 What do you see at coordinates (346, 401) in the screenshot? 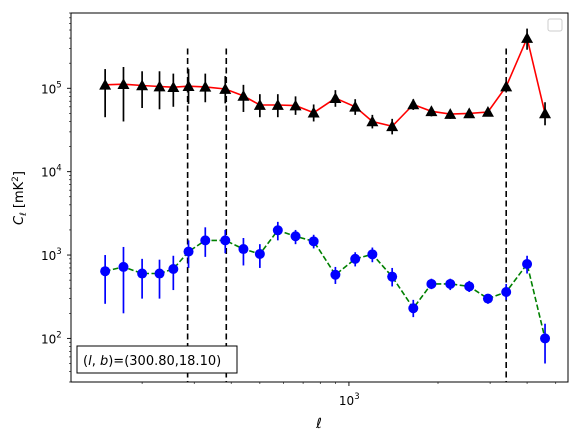
I see `x-tick-base: 10` at bounding box center [346, 401].